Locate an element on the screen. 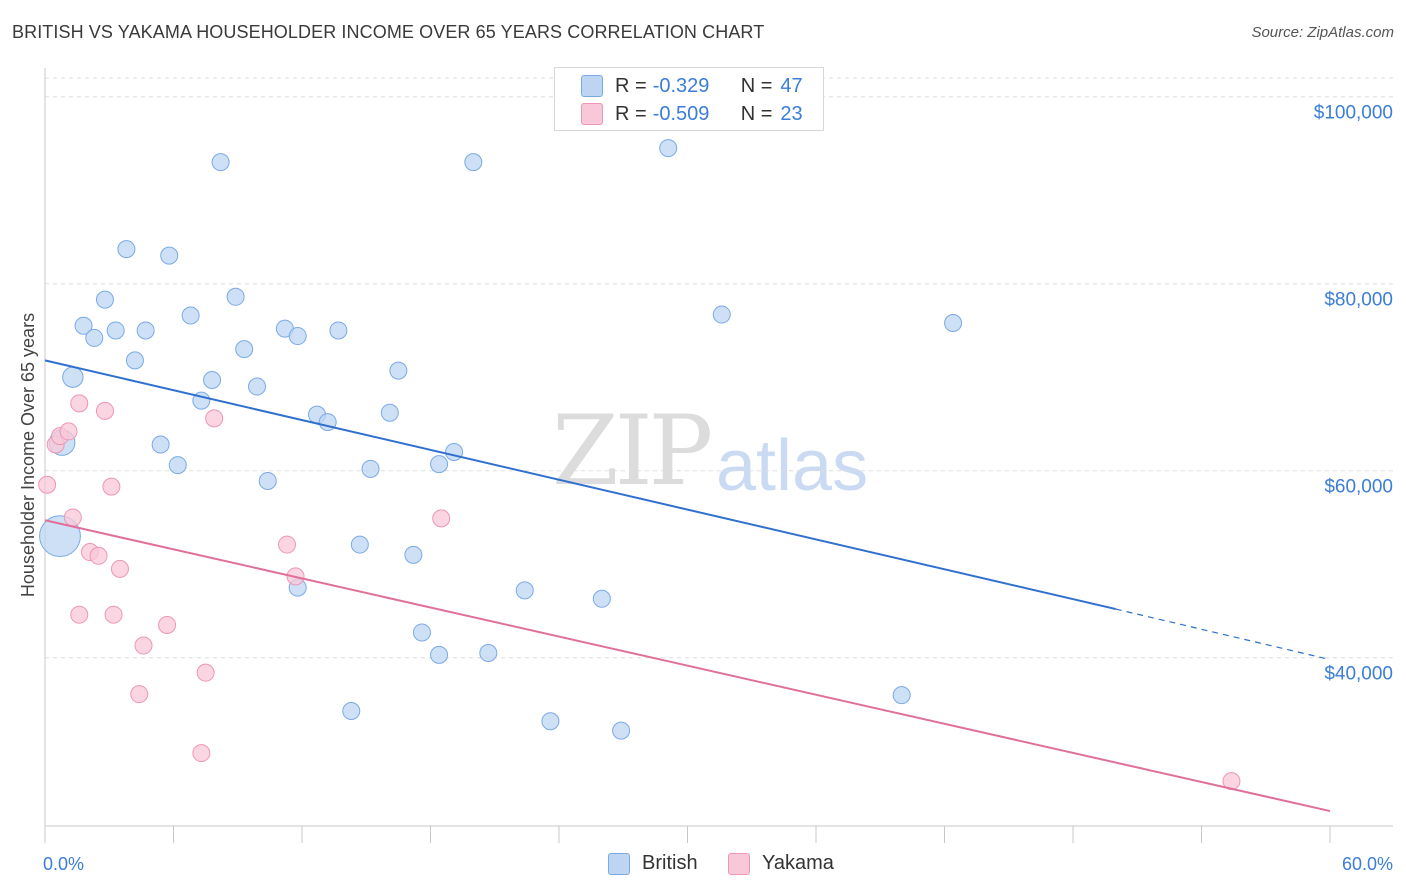  british-trend-extension is located at coordinates (1223, 634).